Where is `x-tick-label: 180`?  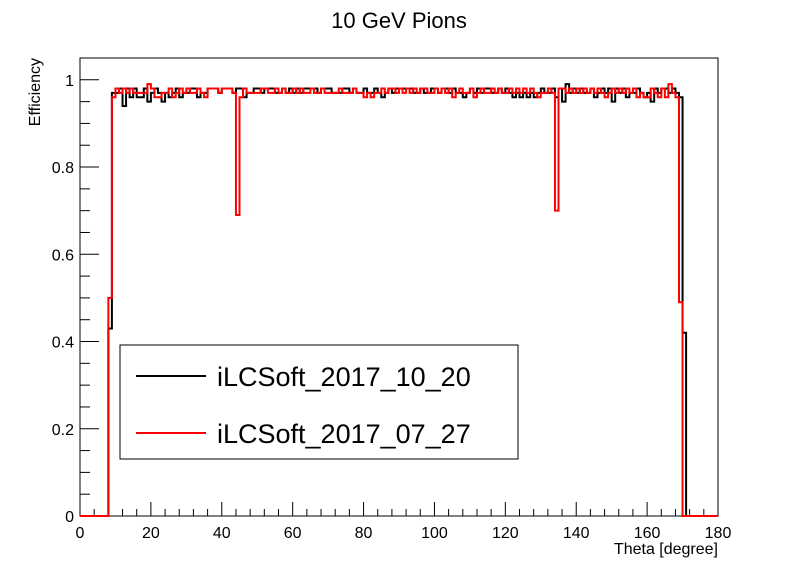
x-tick-label: 180 is located at coordinates (718, 533).